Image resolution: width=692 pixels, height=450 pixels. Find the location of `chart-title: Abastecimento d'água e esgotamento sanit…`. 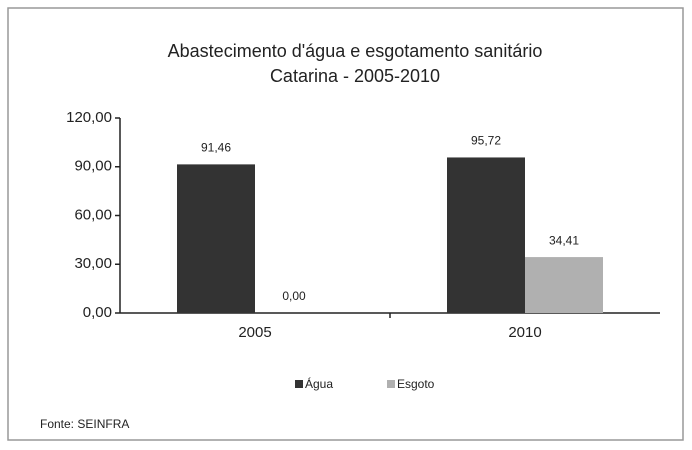

chart-title: Abastecimento d'água e esgotamento sanit… is located at coordinates (355, 51).